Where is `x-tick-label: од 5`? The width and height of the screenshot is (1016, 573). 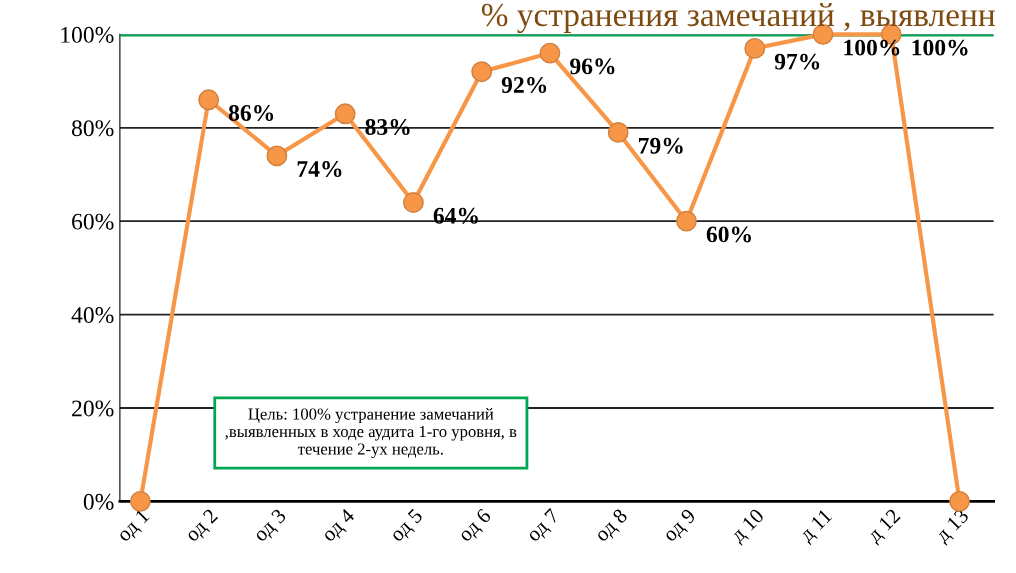 x-tick-label: од 5 is located at coordinates (407, 526).